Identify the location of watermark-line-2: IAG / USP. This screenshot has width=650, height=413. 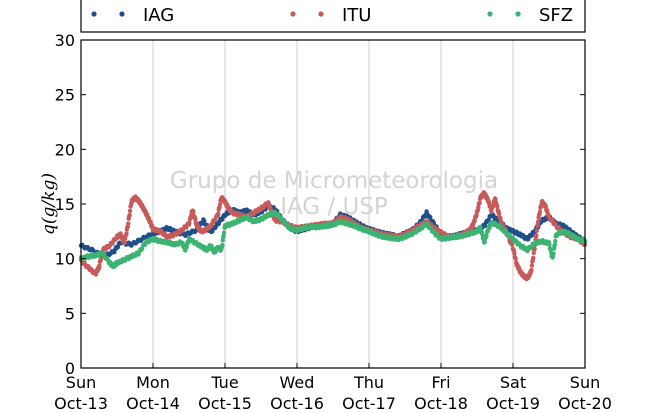
(334, 207).